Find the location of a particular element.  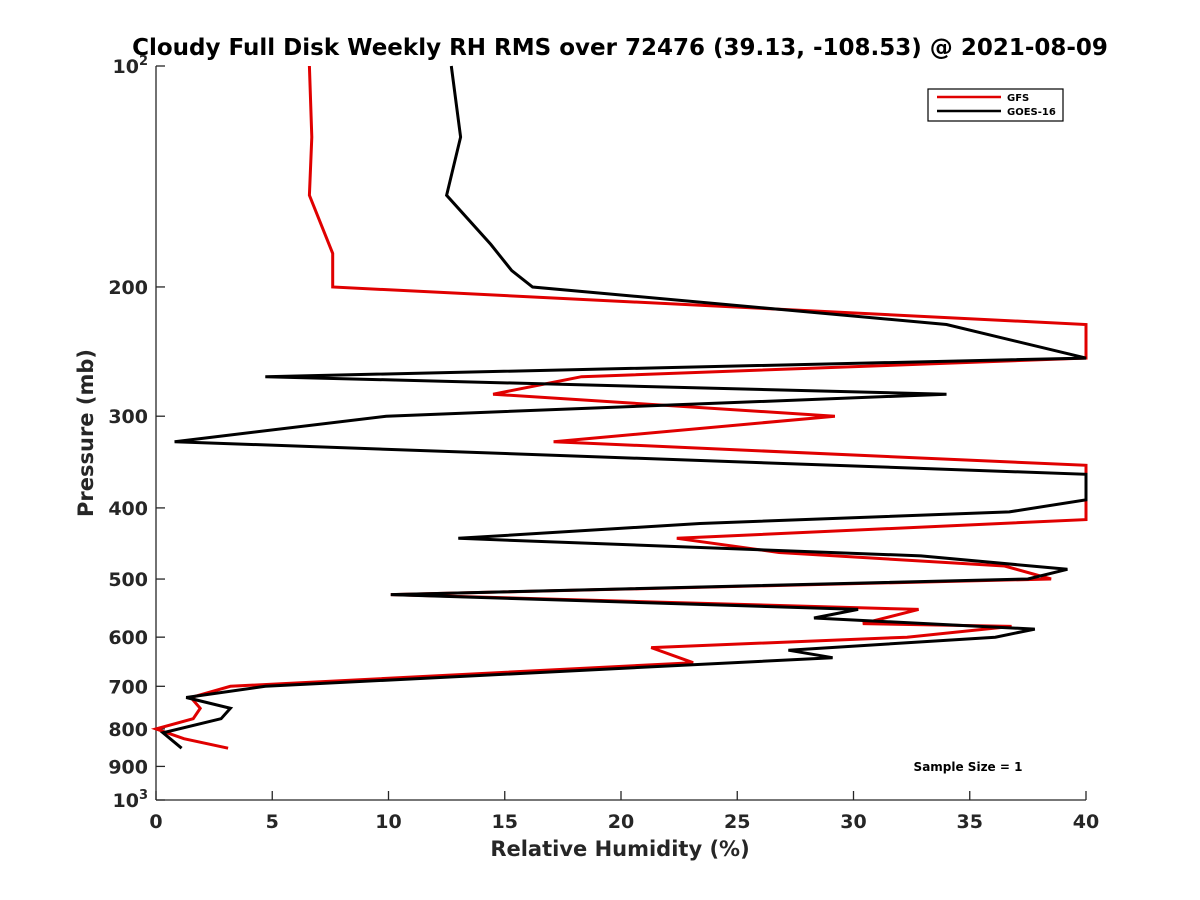

y-tick-label: 300 is located at coordinates (128, 417).